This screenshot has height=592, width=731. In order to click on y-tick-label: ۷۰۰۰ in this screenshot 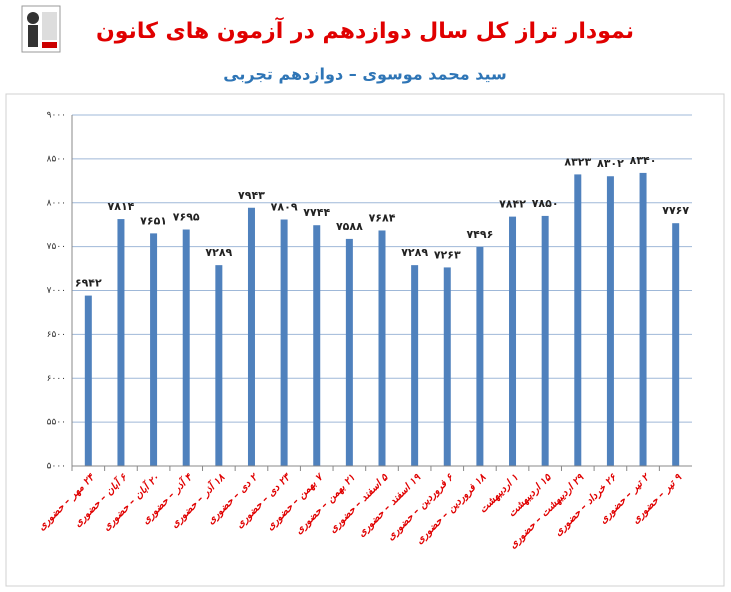, I will do `click(56, 291)`.